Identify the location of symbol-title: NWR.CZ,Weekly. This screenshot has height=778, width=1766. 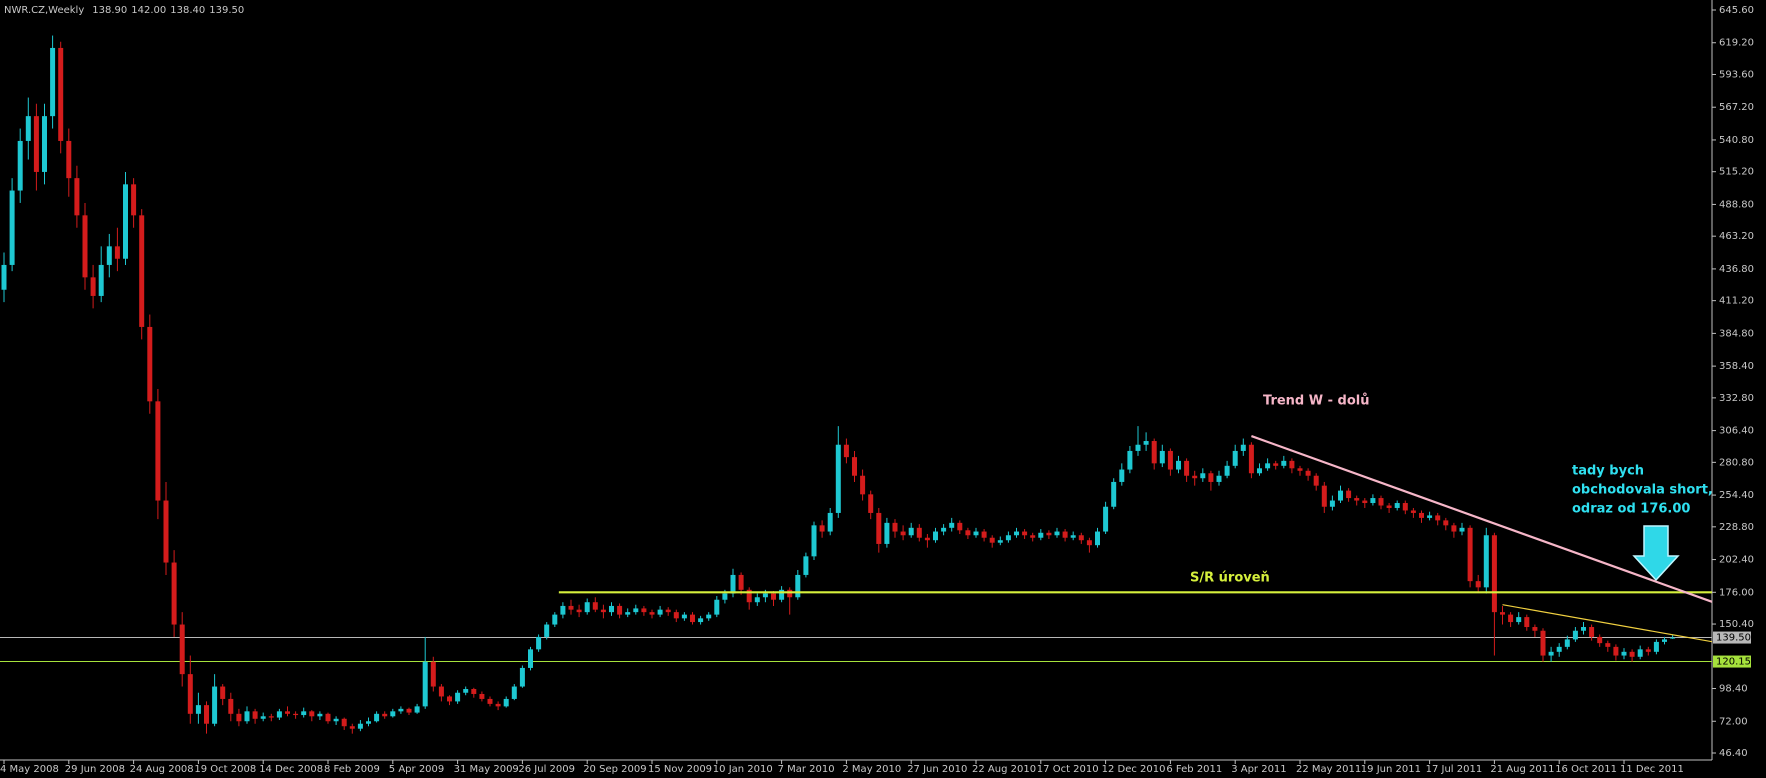
(44, 10).